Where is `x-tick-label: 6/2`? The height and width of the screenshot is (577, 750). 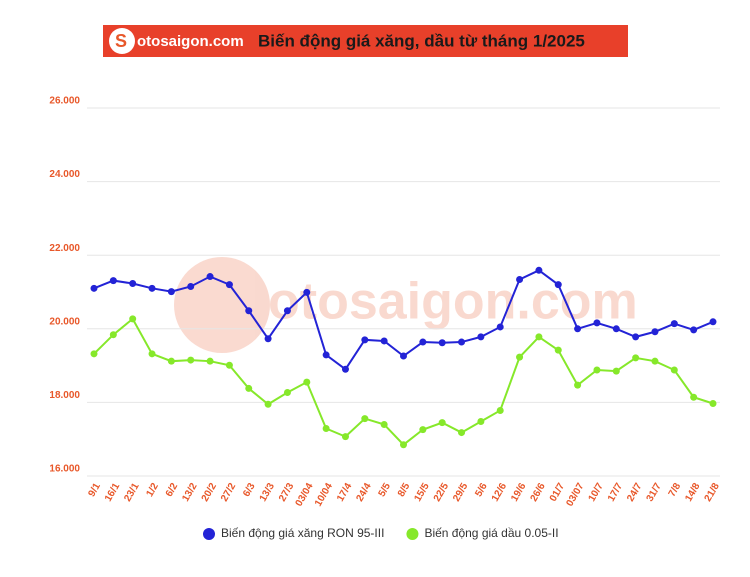
x-tick-label: 6/2 is located at coordinates (172, 490).